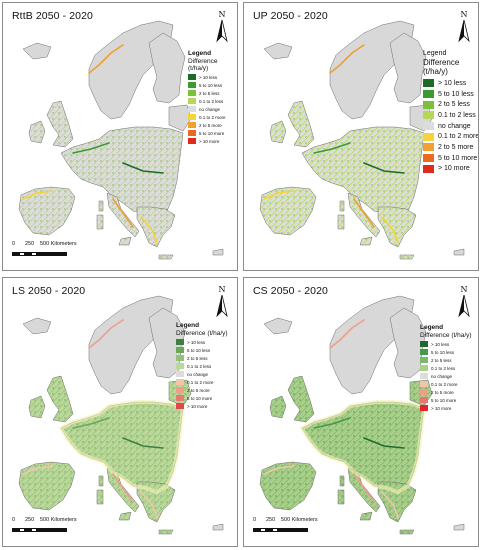 This screenshot has height=550, width=481. What do you see at coordinates (49, 291) in the screenshot?
I see `panel-title: LS 2050 - 2020` at bounding box center [49, 291].